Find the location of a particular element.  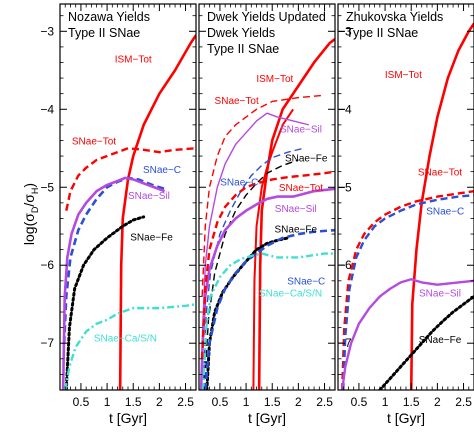

panel-title-line: Zhukovska Yields is located at coordinates (394, 17).